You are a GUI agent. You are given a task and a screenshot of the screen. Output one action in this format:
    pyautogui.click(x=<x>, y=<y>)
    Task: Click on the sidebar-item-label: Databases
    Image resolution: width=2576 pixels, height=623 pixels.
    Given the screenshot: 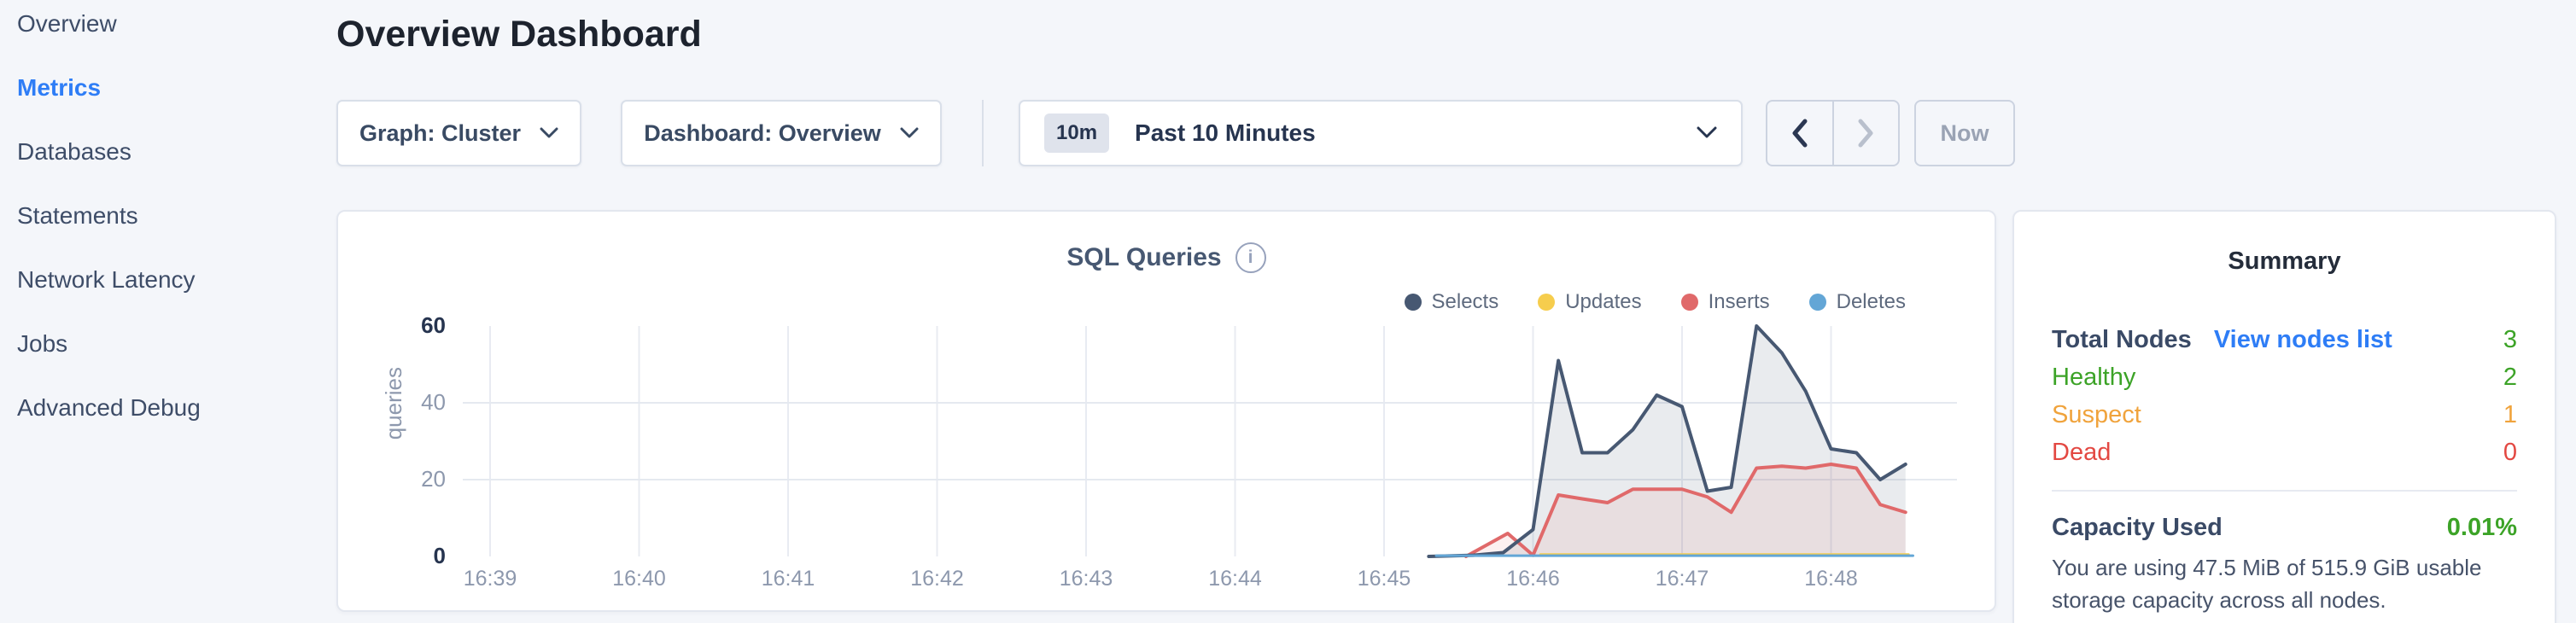 What is the action you would take?
    pyautogui.click(x=74, y=151)
    